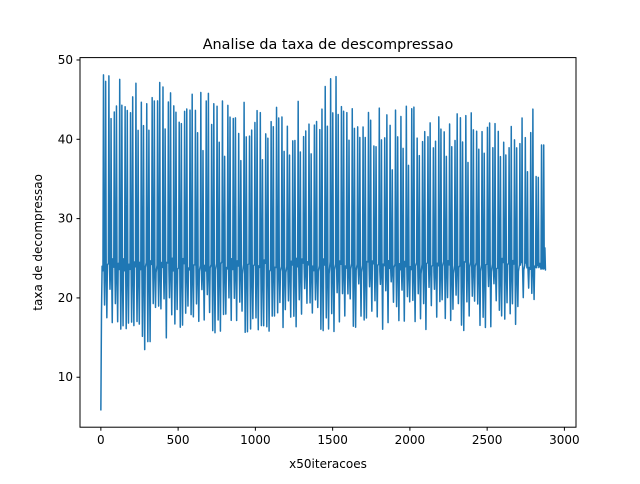 This screenshot has width=640, height=484. Describe the element at coordinates (328, 45) in the screenshot. I see `chart-title: Analise da taxa de descompressao` at that location.